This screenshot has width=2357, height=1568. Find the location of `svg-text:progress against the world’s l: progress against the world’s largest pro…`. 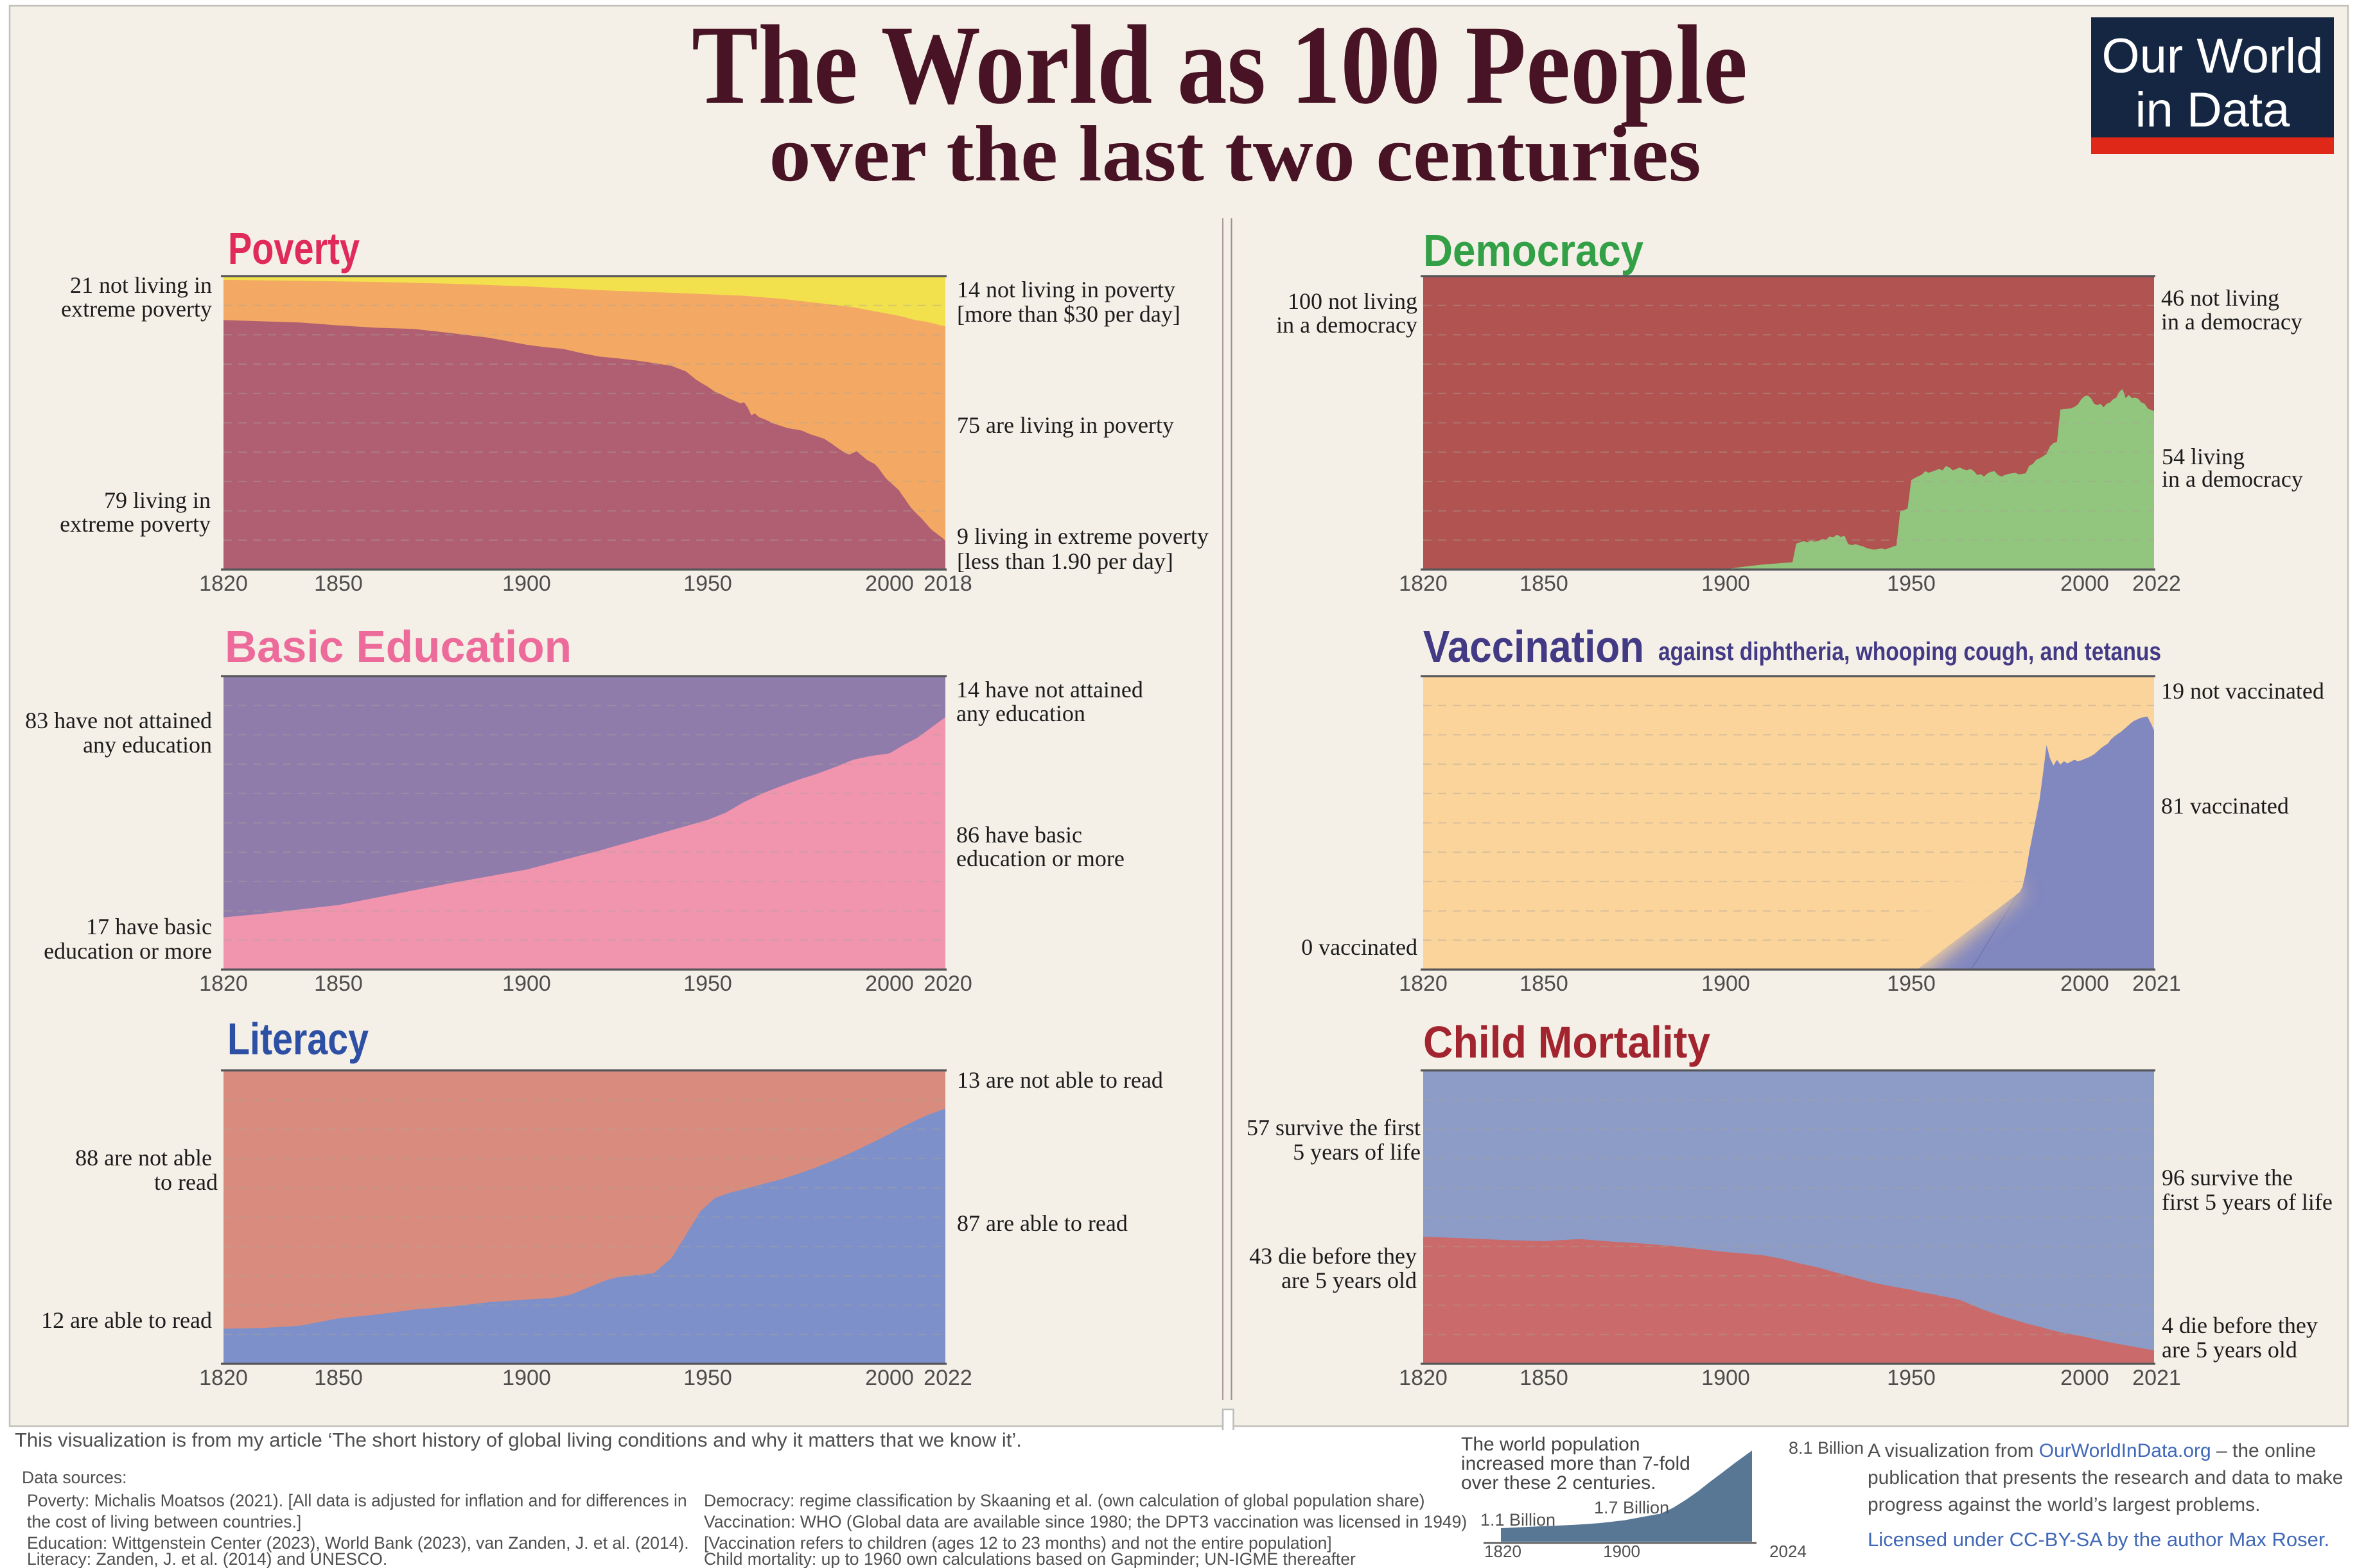

svg-text:progress against the world’s l: progress against the world’s largest pro… is located at coordinates (2064, 1504).